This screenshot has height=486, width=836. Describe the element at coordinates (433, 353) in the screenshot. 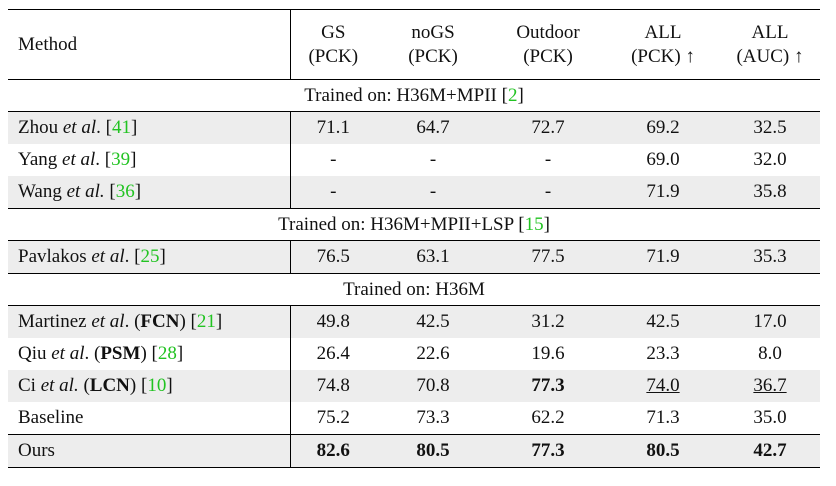

I see `text: 22.6` at that location.